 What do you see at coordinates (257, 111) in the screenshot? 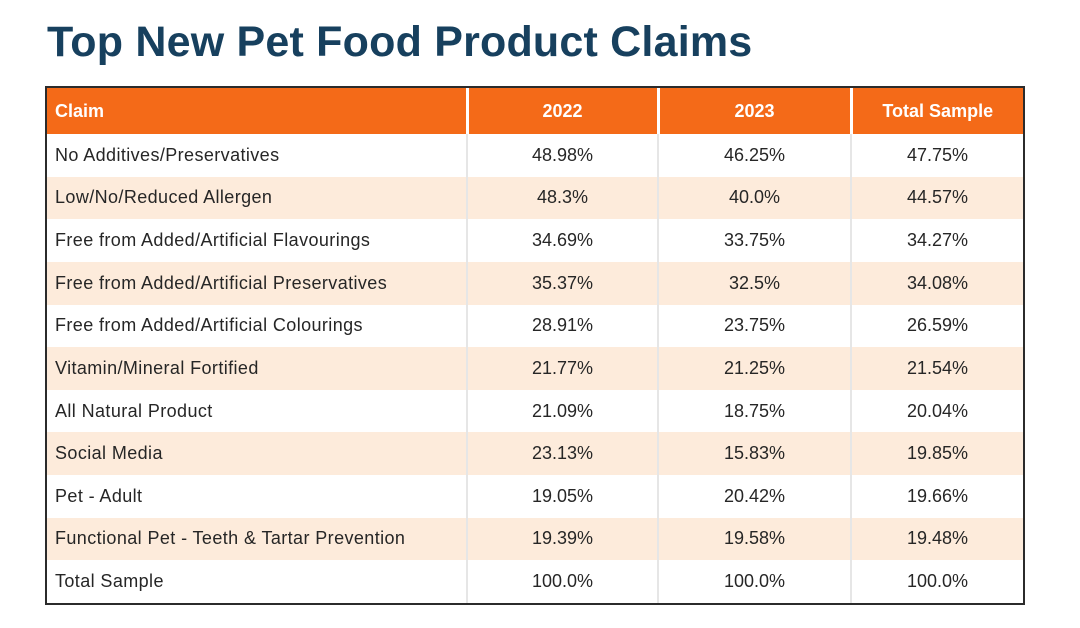
I see `header-claim: Claim` at bounding box center [257, 111].